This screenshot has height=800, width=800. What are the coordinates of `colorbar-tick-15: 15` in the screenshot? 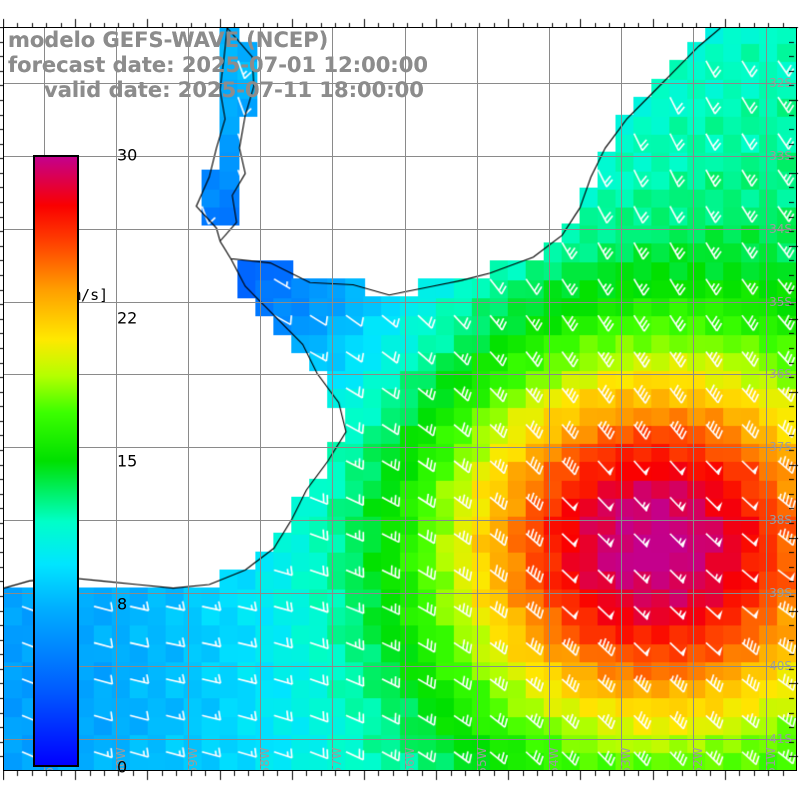 It's located at (127, 461).